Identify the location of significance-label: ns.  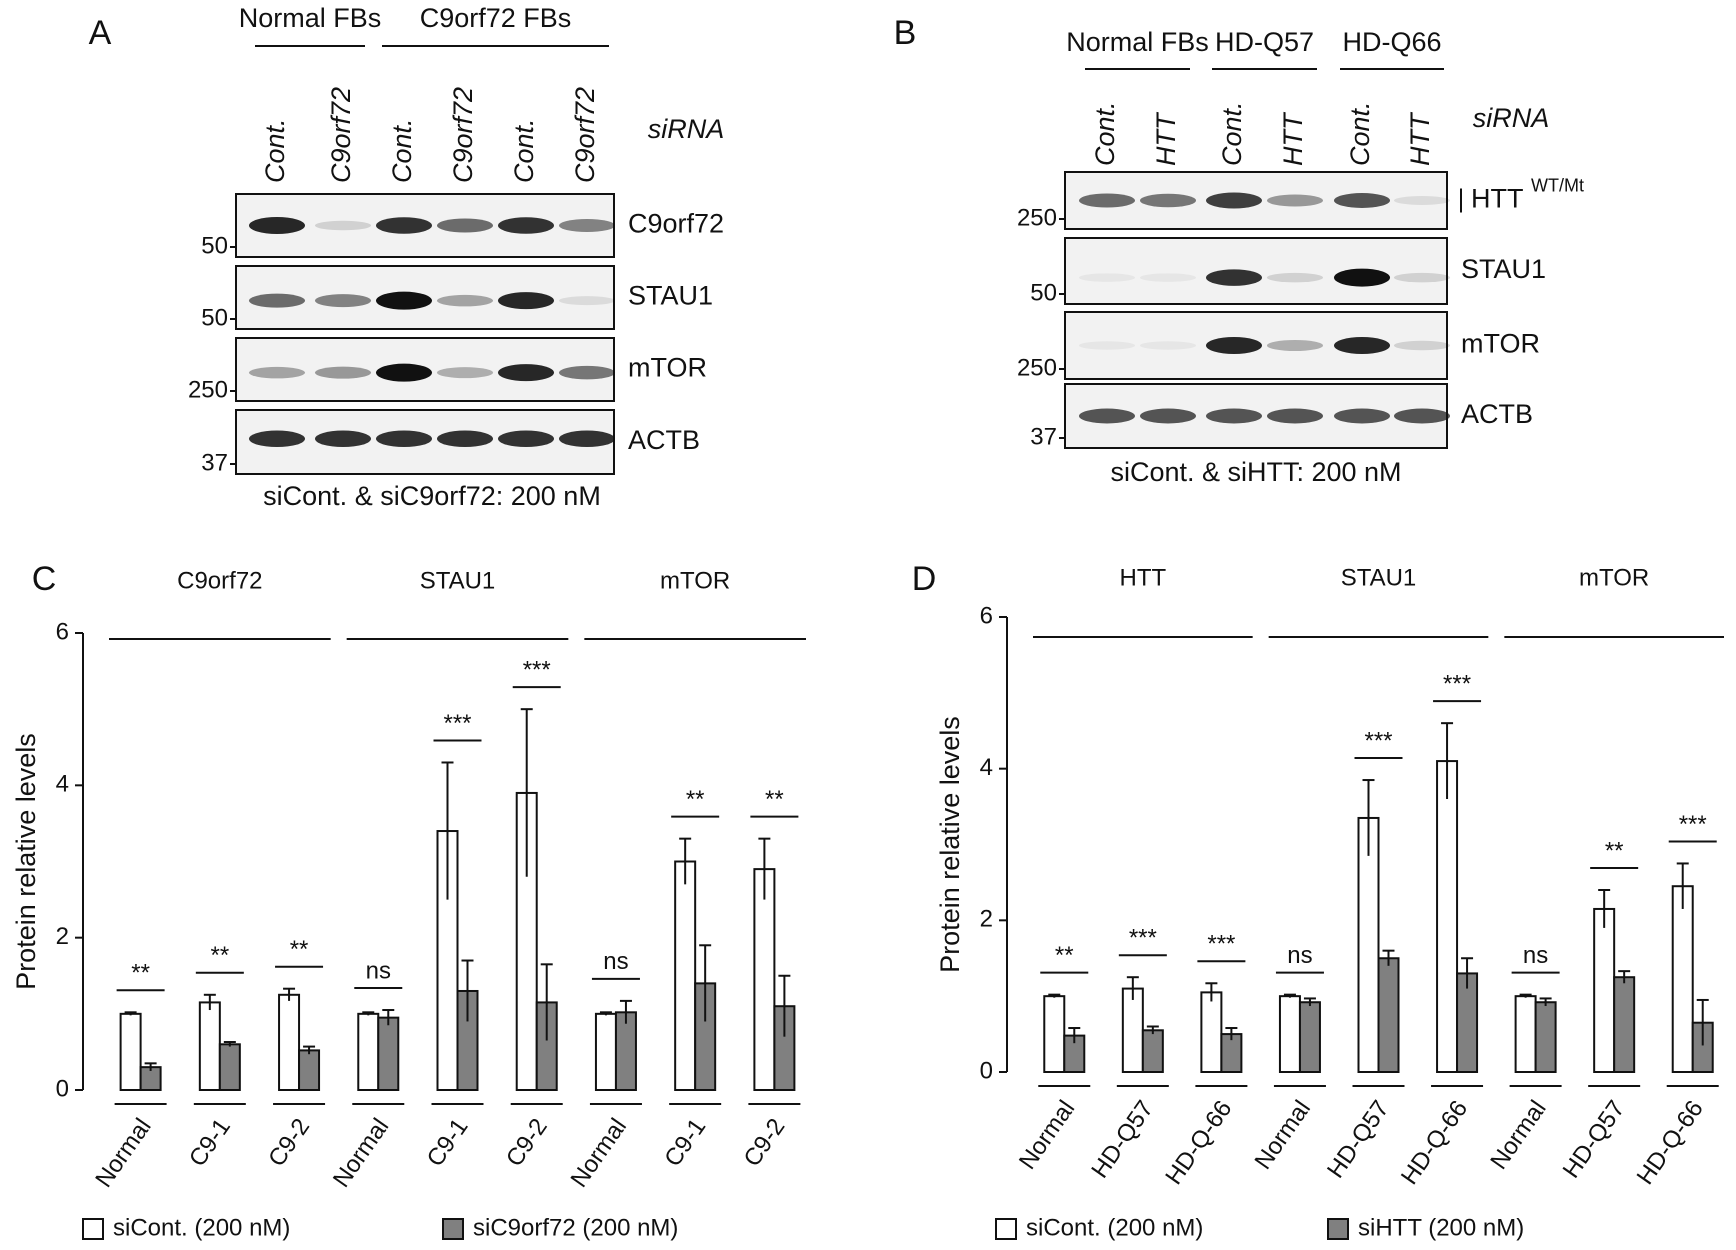
(1535, 955).